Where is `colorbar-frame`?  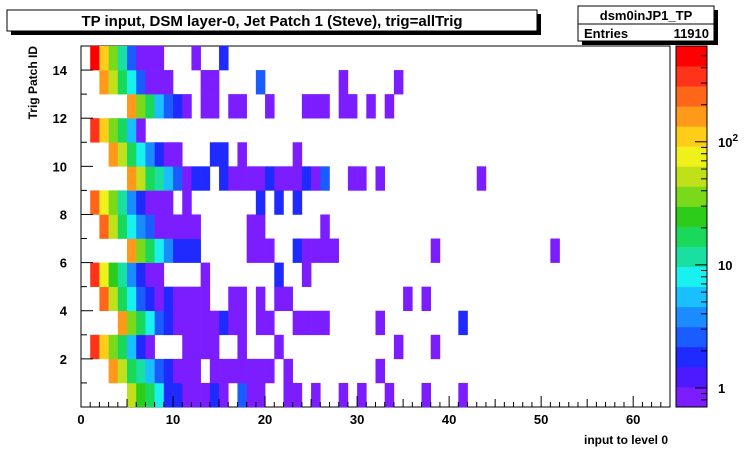
colorbar-frame is located at coordinates (691, 226).